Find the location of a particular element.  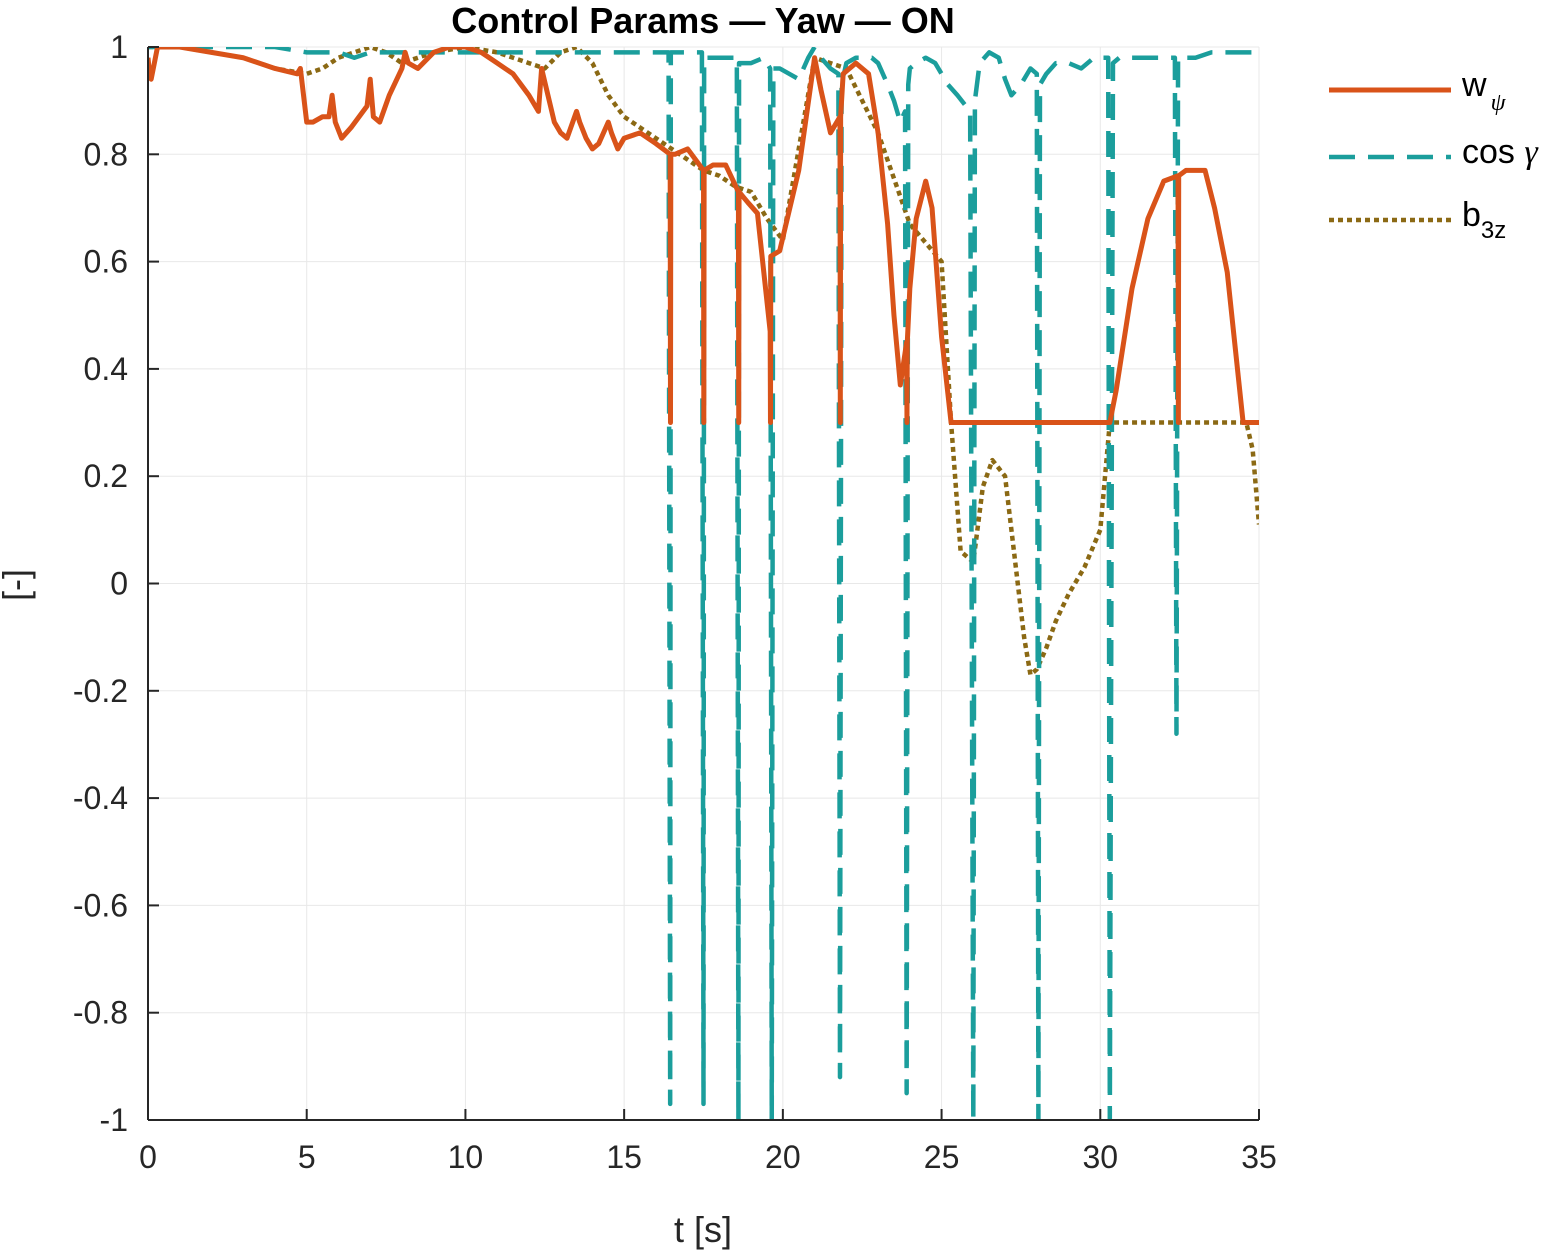

x-tick-label: 35 is located at coordinates (1259, 1157).